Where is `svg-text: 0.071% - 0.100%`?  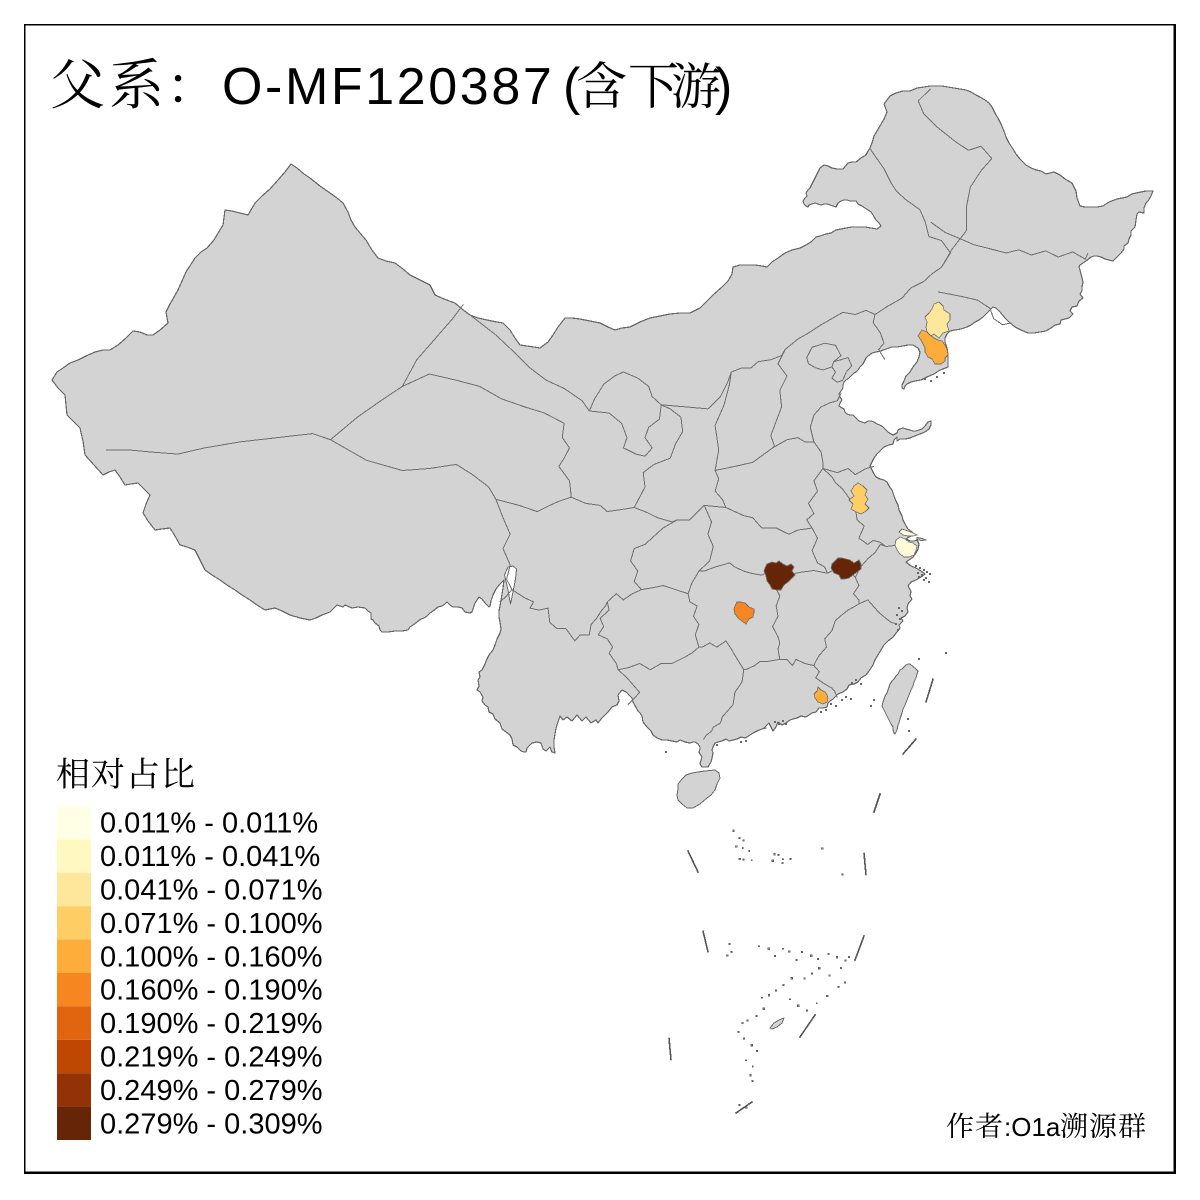 svg-text: 0.071% - 0.100% is located at coordinates (211, 924).